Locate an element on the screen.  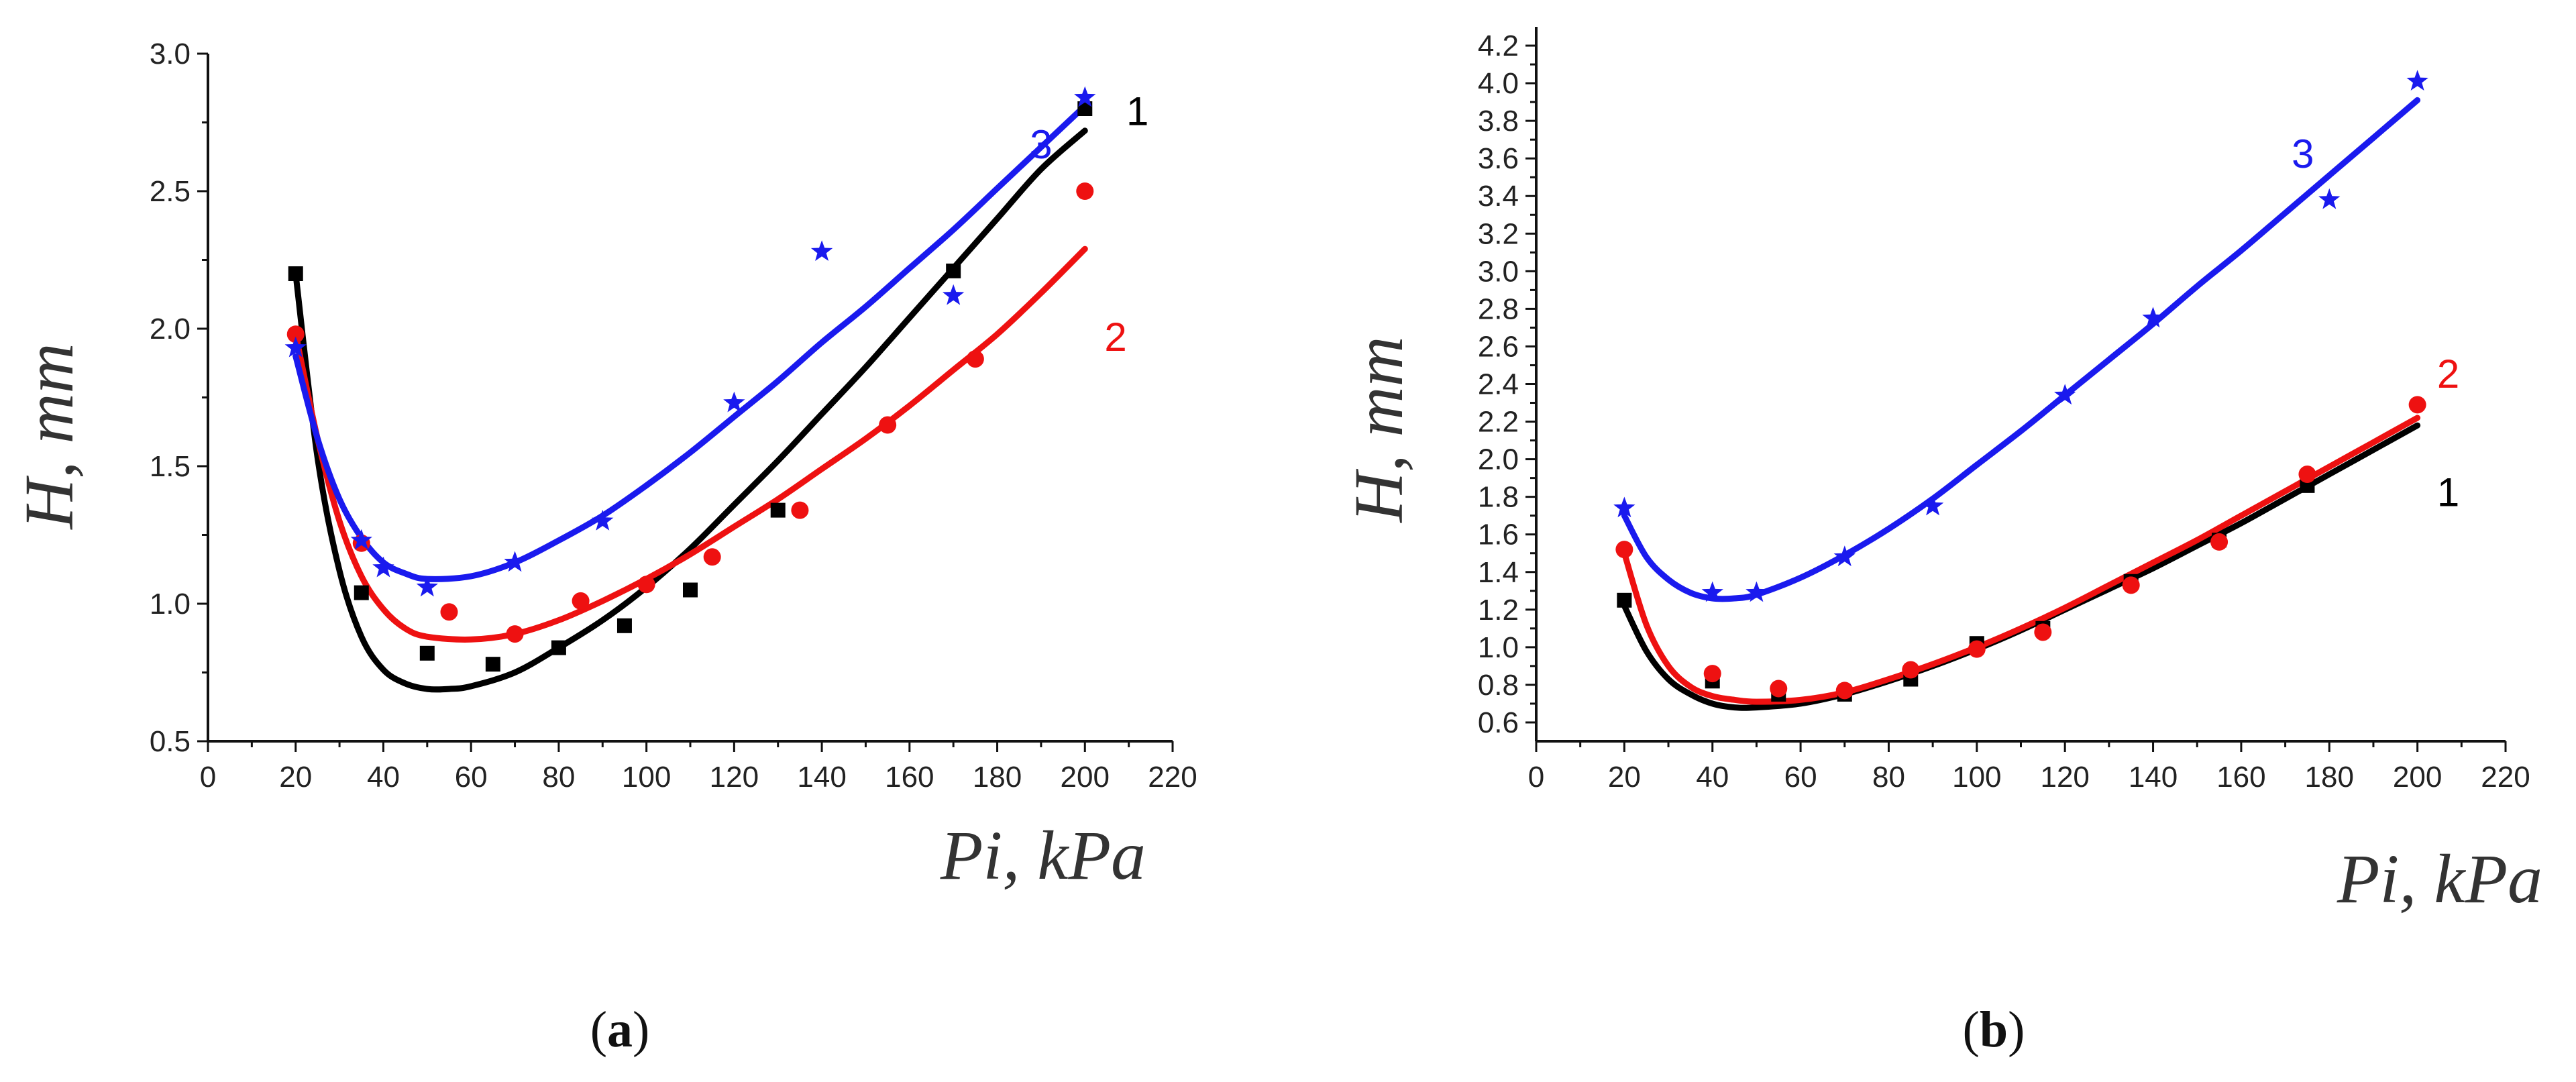
panel-b-label-letter: b is located at coordinates (1994, 1030).